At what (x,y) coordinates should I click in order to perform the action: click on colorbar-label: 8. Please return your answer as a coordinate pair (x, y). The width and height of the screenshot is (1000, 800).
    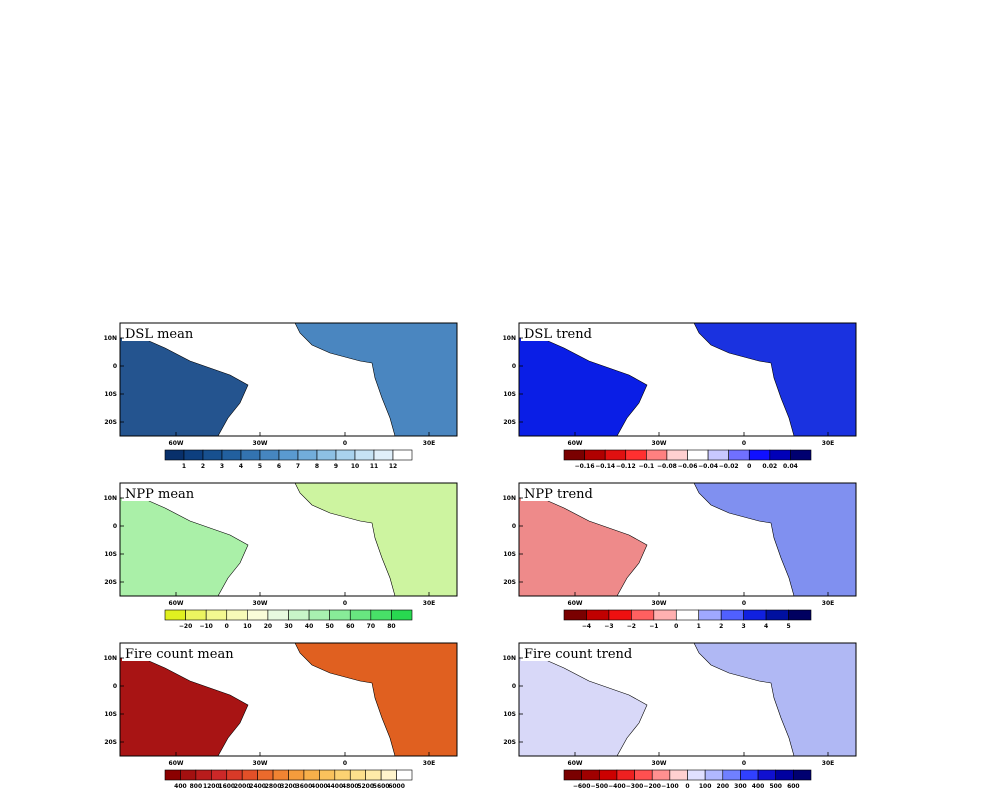
    Looking at the image, I should click on (317, 466).